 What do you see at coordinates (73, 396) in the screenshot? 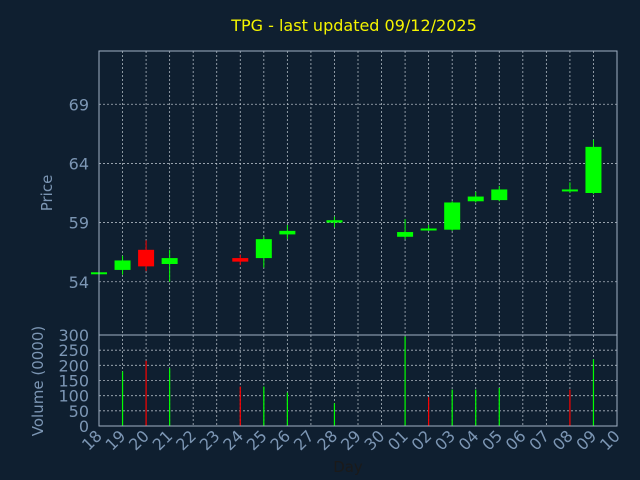
I see `volume-tick-label: 100` at bounding box center [73, 396].